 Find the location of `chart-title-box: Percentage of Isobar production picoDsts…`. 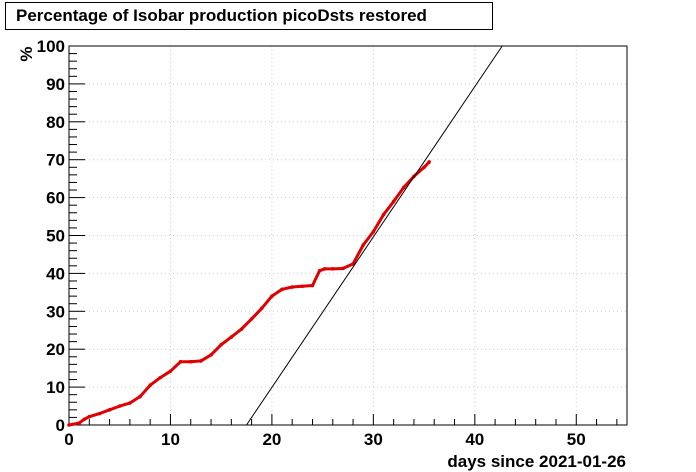

chart-title-box: Percentage of Isobar production picoDsts… is located at coordinates (249, 16).